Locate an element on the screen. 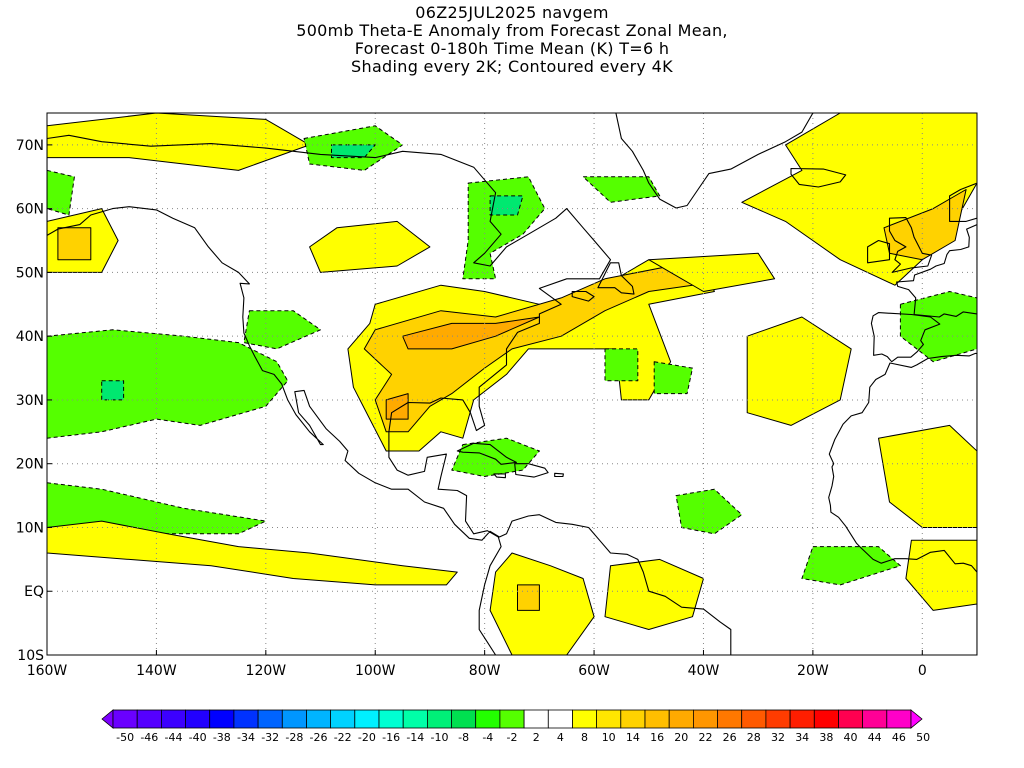 This screenshot has height=768, width=1024. colorbar-label: 10 is located at coordinates (609, 737).